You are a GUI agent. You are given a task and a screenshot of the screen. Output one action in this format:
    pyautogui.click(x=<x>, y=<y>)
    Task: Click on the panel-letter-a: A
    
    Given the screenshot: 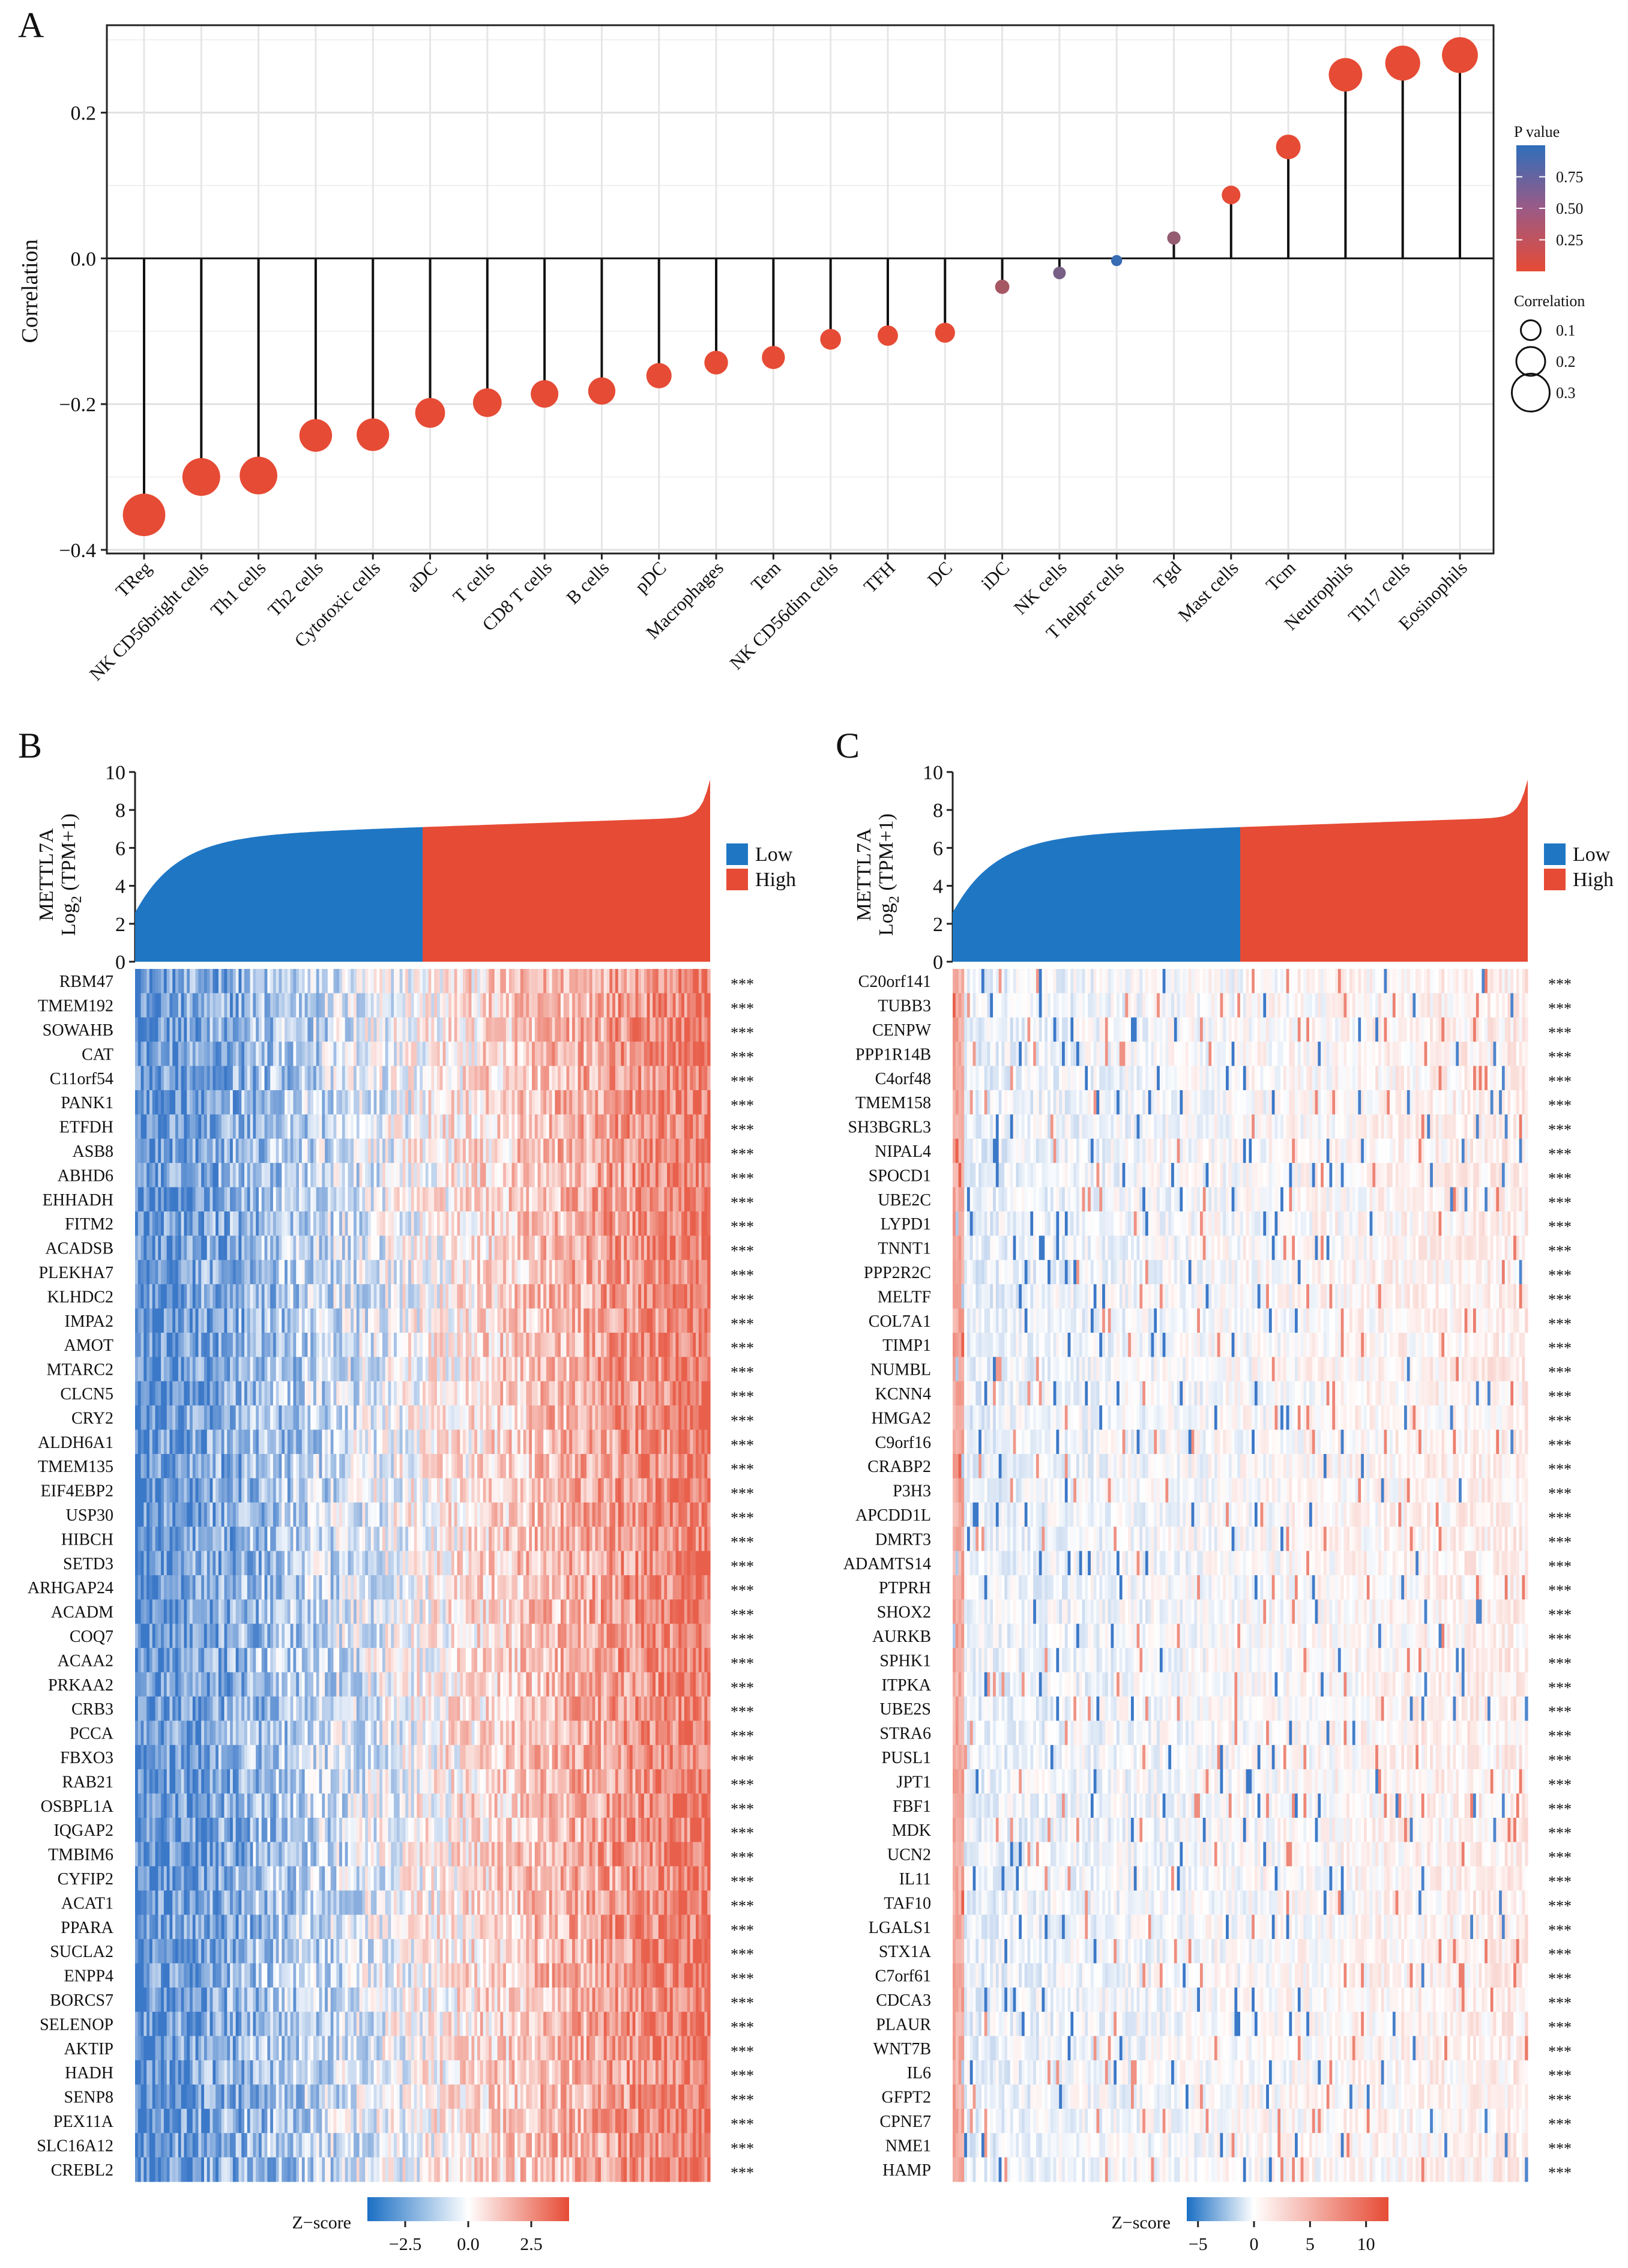 What is the action you would take?
    pyautogui.click(x=31, y=25)
    